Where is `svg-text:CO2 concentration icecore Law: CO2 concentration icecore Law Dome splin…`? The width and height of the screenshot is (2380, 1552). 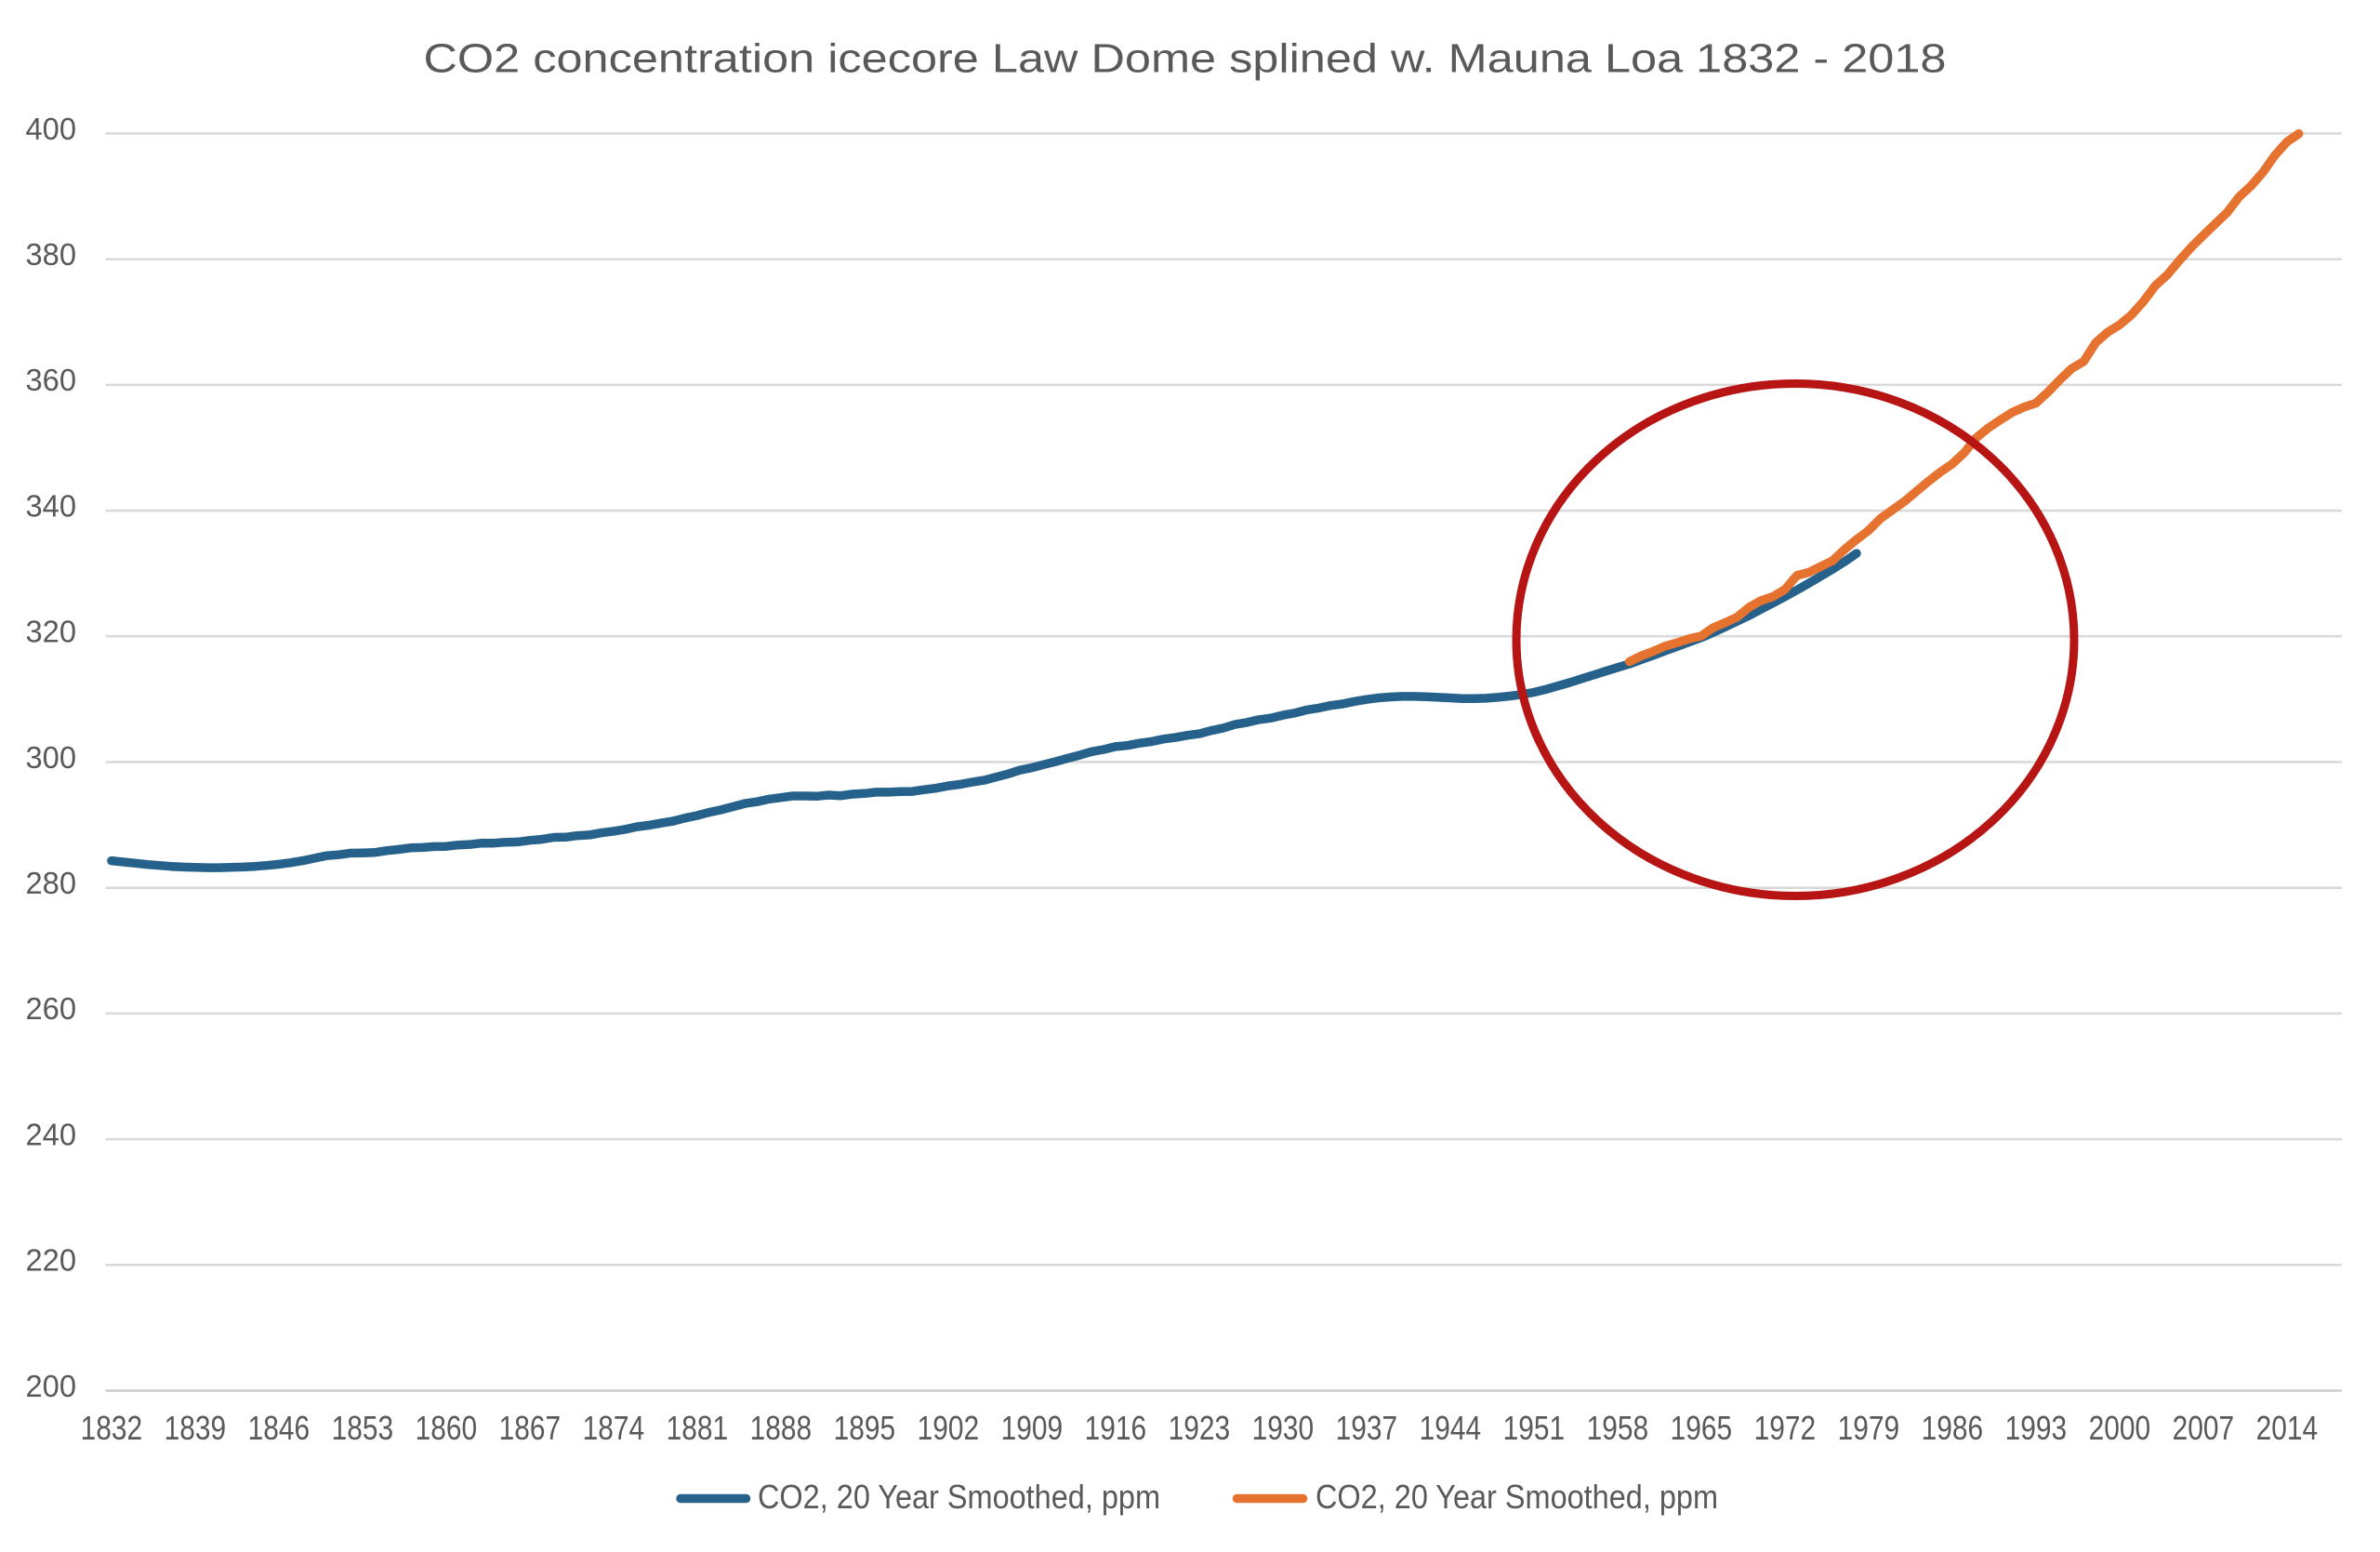 svg-text:CO2 concentration icecore Law: CO2 concentration icecore Law Dome splin… is located at coordinates (1185, 59).